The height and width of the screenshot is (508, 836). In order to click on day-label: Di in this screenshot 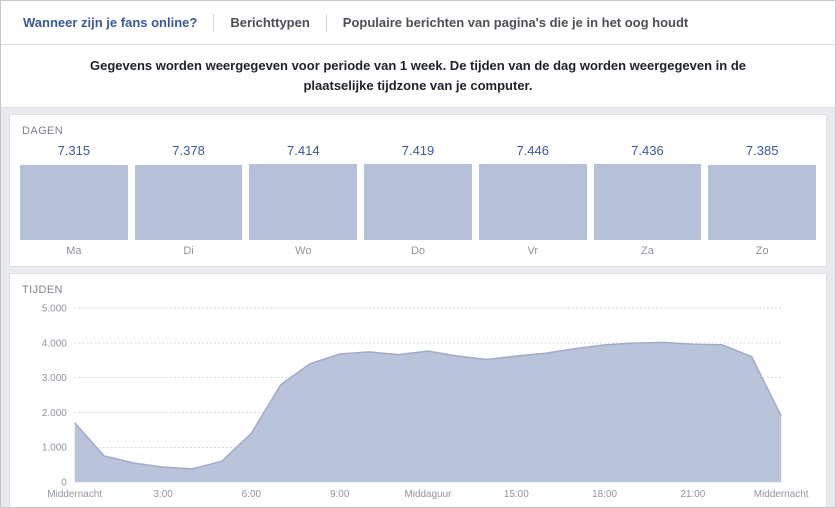, I will do `click(188, 251)`.